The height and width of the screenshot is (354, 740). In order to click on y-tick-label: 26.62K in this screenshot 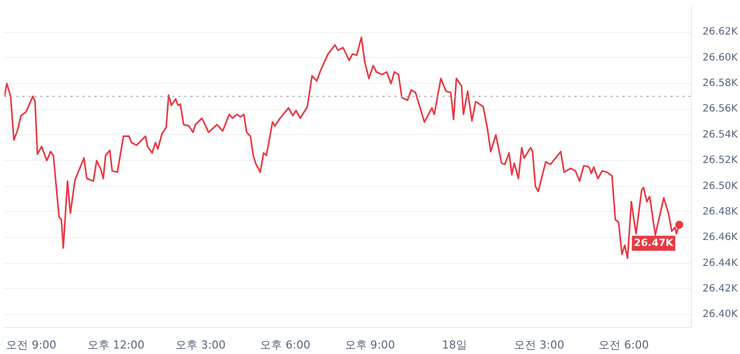, I will do `click(720, 32)`.